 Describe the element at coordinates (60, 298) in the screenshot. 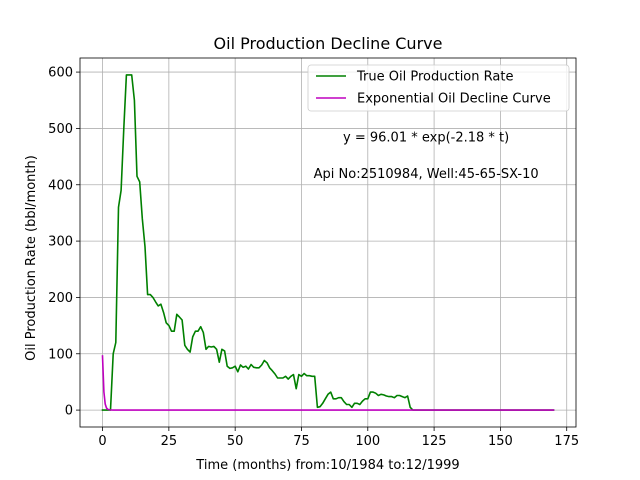

I see `y-tick-label: 200` at that location.